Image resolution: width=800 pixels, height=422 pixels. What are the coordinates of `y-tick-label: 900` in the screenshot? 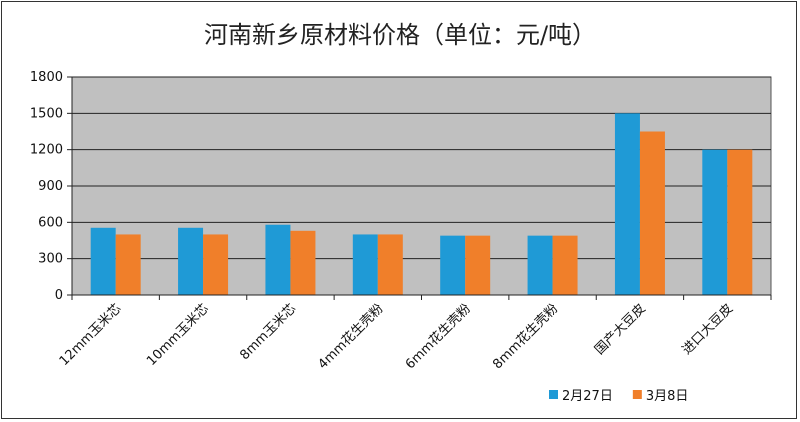 It's located at (50, 186).